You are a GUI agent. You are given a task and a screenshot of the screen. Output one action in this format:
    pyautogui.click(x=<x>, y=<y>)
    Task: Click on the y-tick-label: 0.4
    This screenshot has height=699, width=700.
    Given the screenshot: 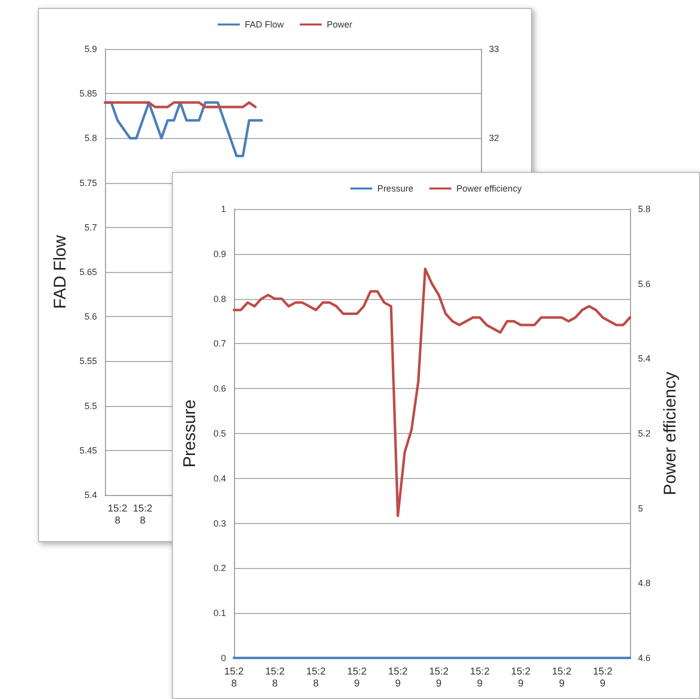 What is the action you would take?
    pyautogui.click(x=219, y=478)
    